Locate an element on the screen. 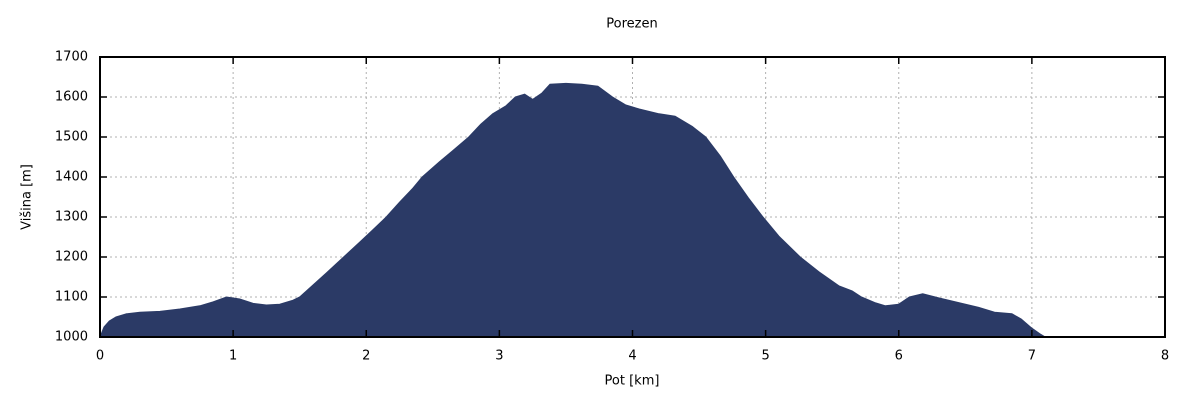 The height and width of the screenshot is (400, 1200). x-tick-label: 6 is located at coordinates (898, 356).